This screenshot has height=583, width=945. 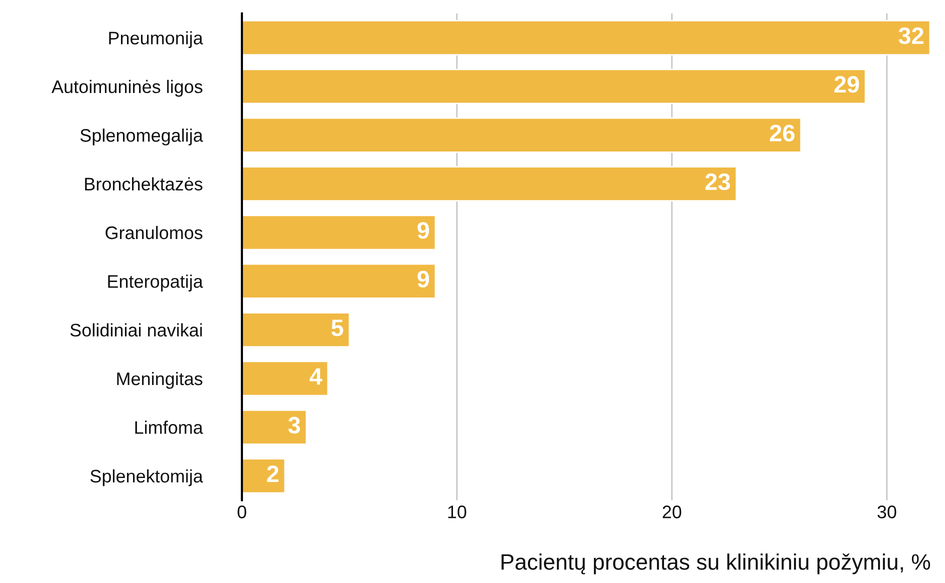 I want to click on y-tick-label: Solidiniai navikai, so click(x=136, y=330).